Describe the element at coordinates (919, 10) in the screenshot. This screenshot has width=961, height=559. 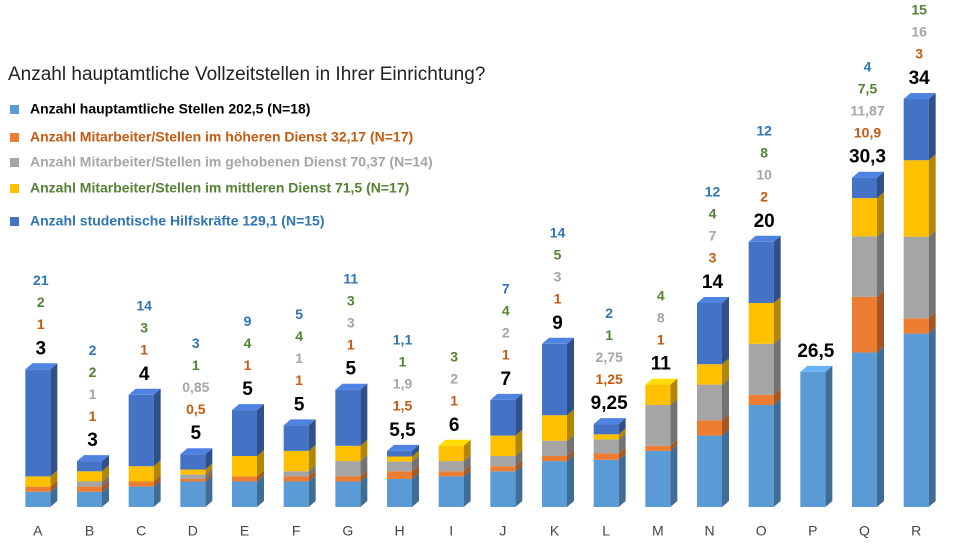
I see `data-label: 15` at that location.